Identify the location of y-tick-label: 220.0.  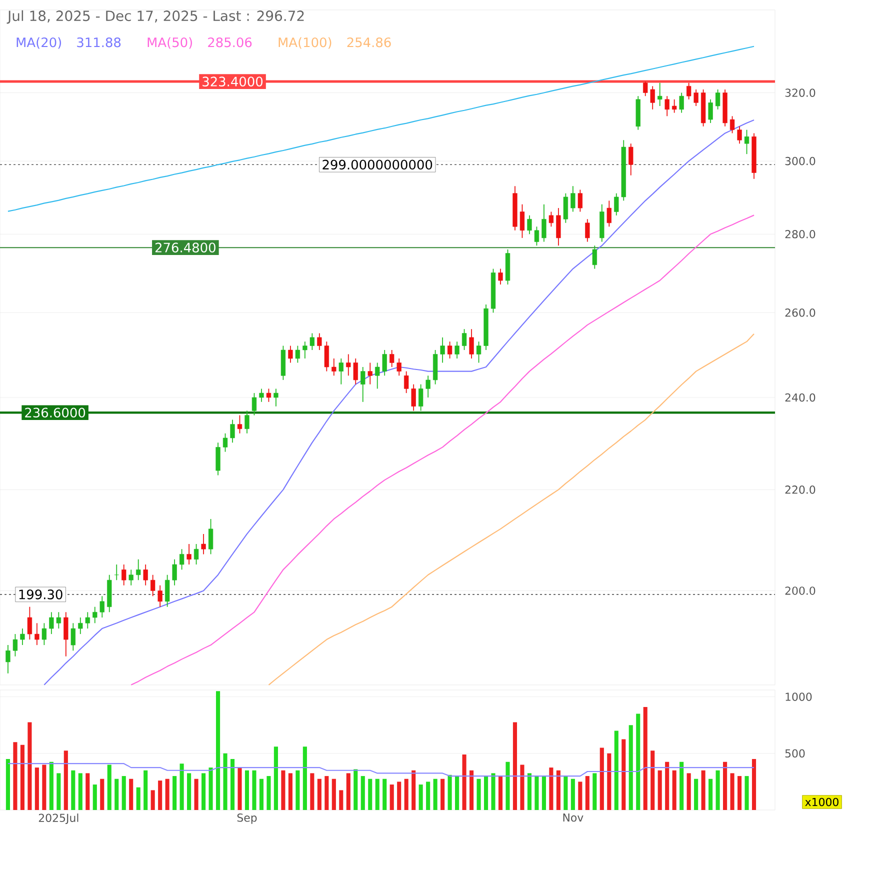
(800, 490).